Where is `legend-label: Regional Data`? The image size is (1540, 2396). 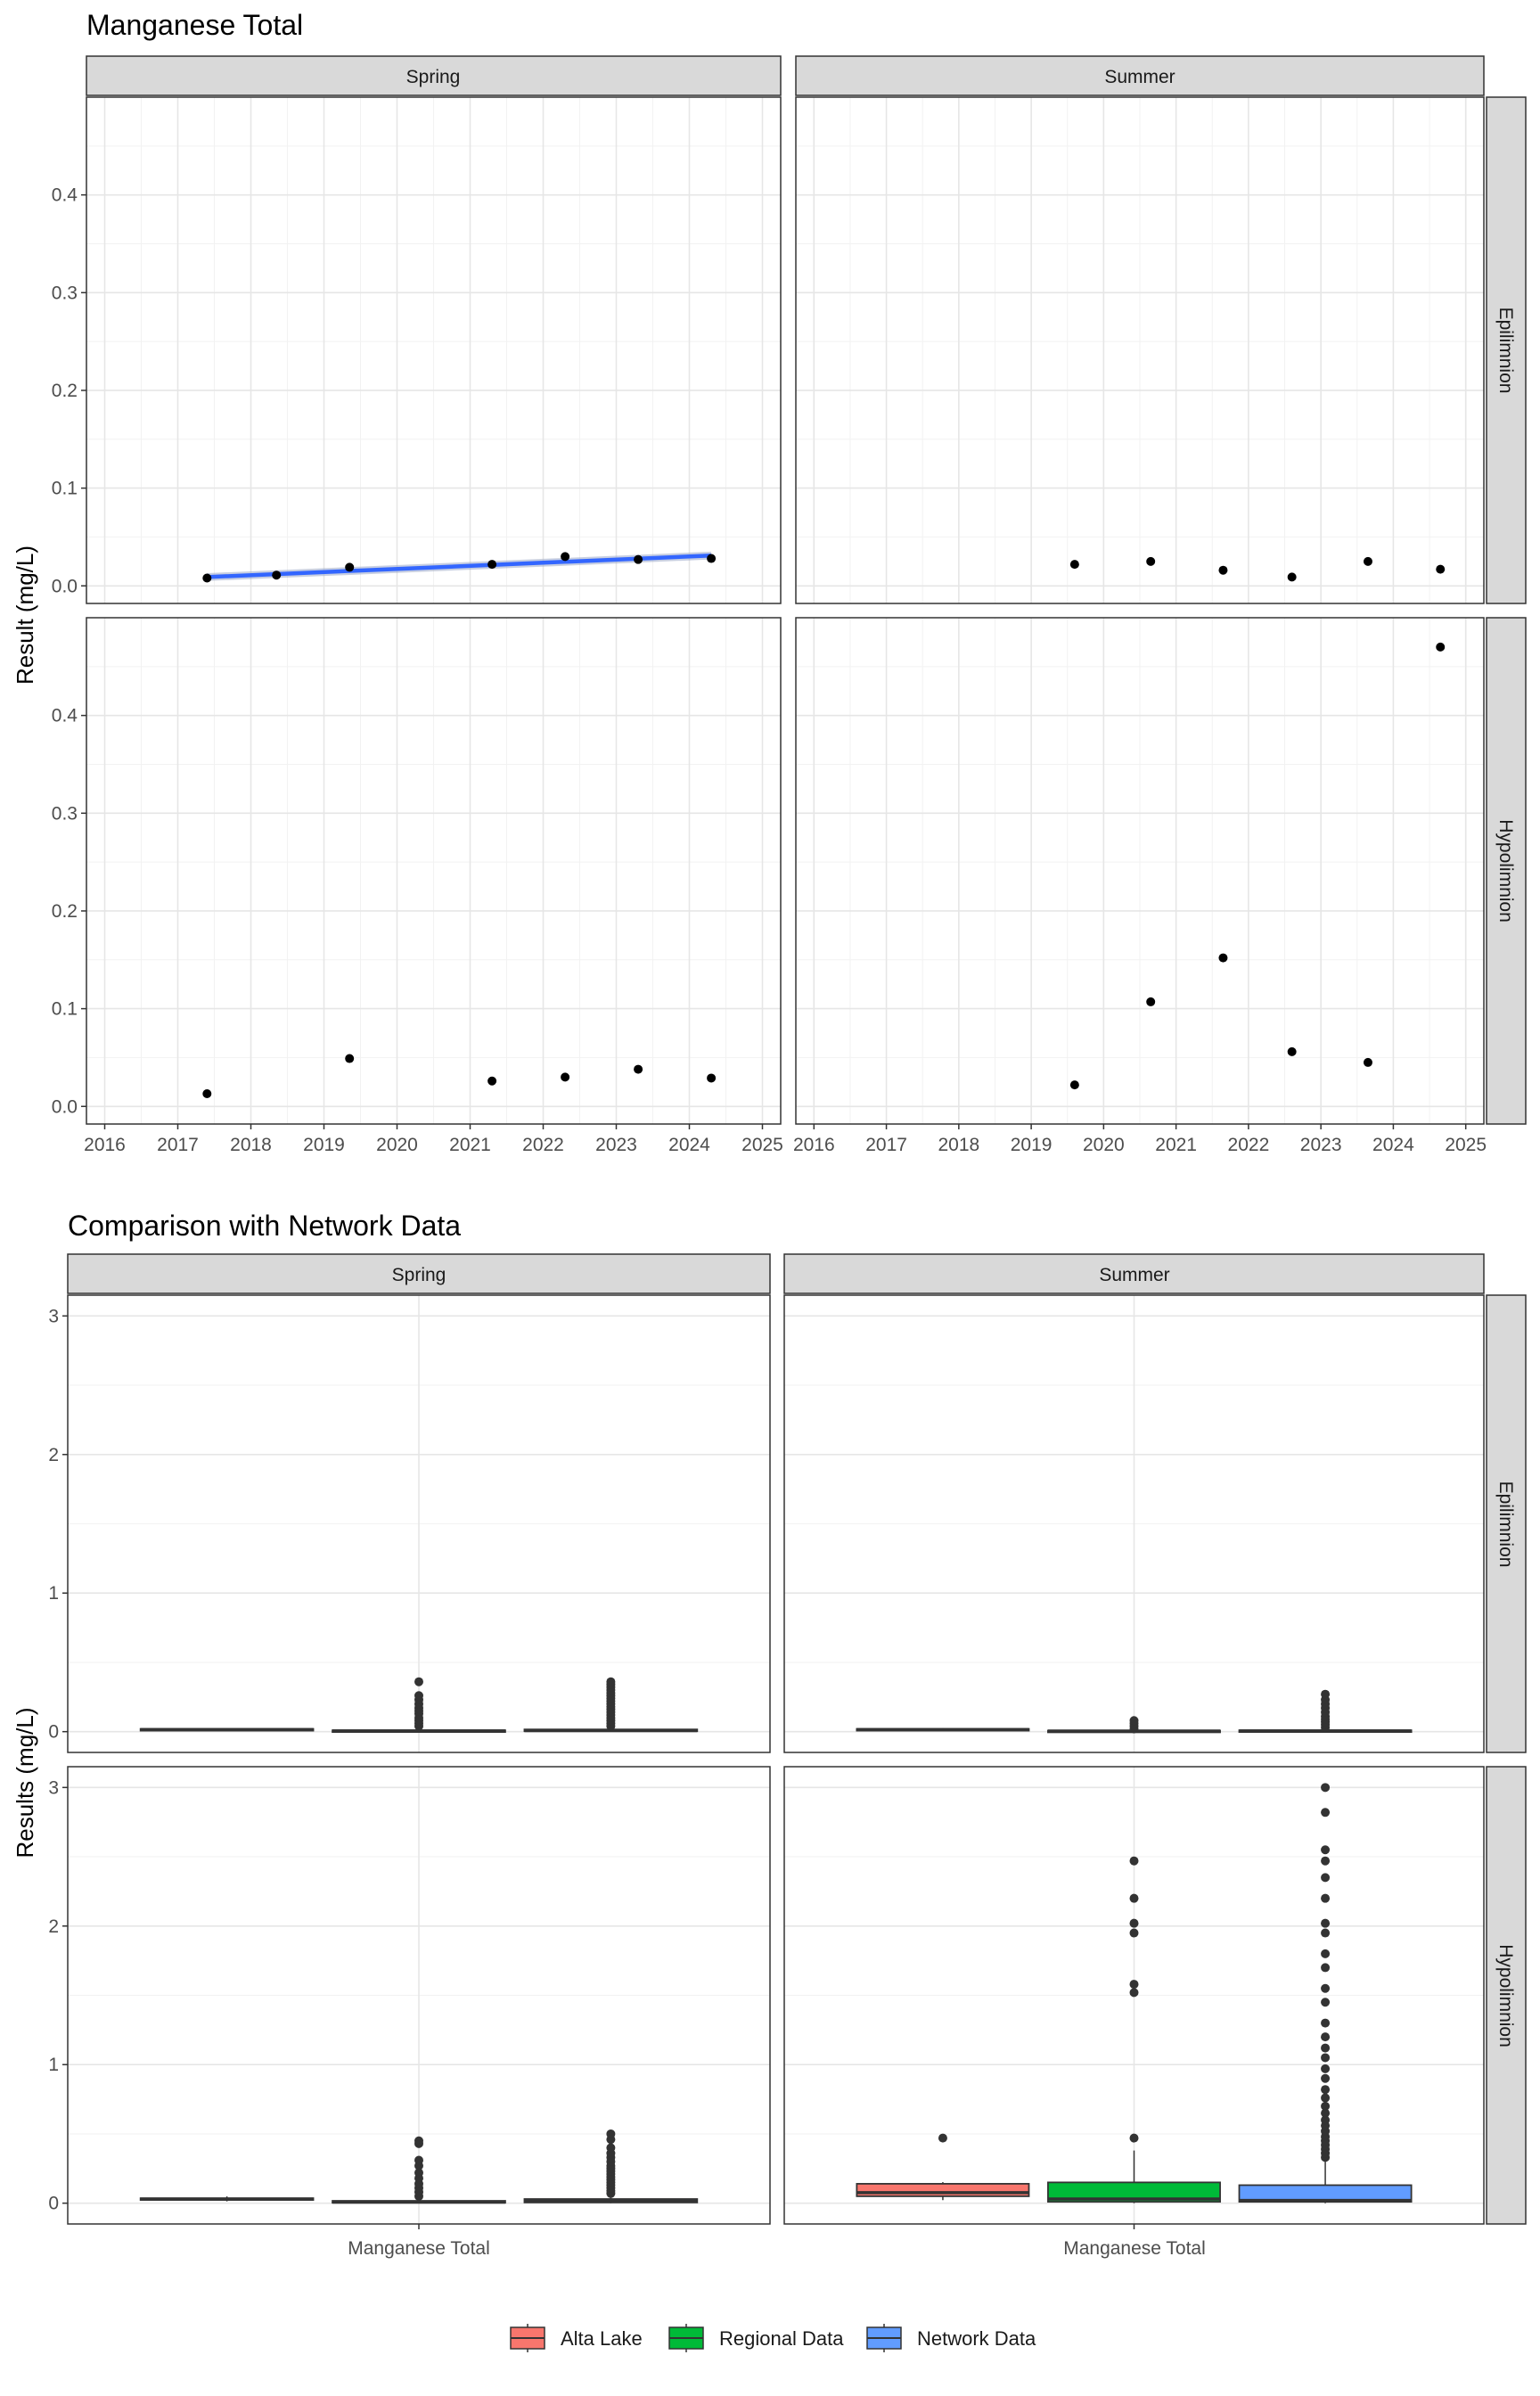 legend-label: Regional Data is located at coordinates (781, 2338).